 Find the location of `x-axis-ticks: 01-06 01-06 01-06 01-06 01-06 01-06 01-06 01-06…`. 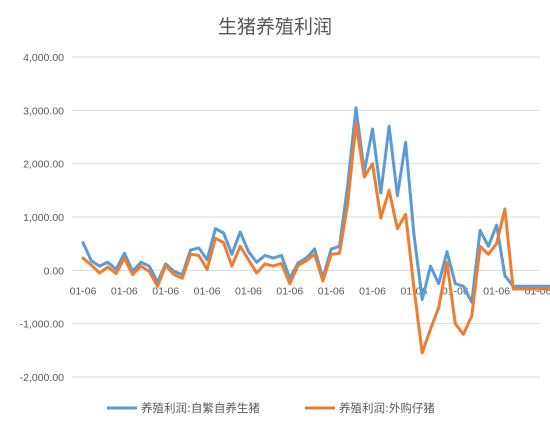

x-axis-ticks: 01-06 01-06 01-06 01-06 01-06 01-06 01-06 01-06… is located at coordinates (310, 291).